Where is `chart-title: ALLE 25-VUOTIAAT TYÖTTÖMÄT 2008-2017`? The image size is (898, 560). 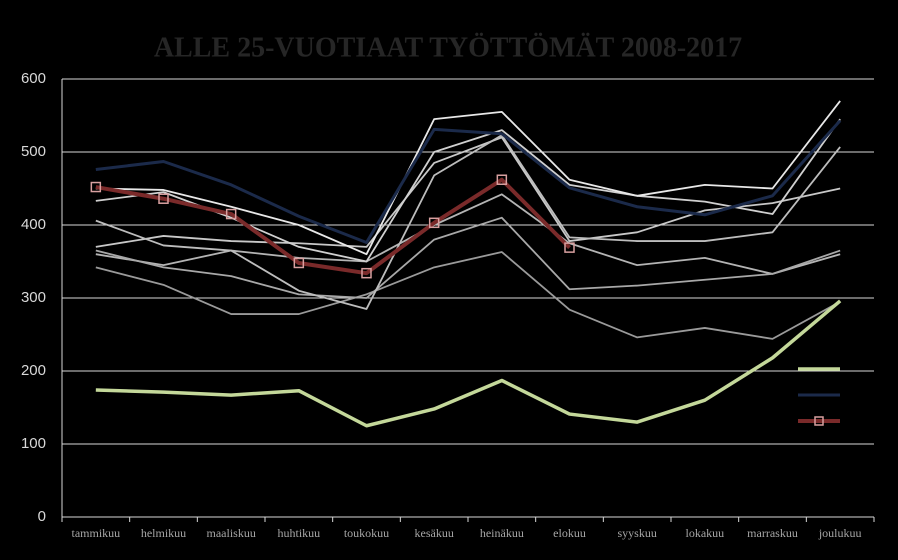 chart-title: ALLE 25-VUOTIAAT TYÖTTÖMÄT 2008-2017 is located at coordinates (448, 47).